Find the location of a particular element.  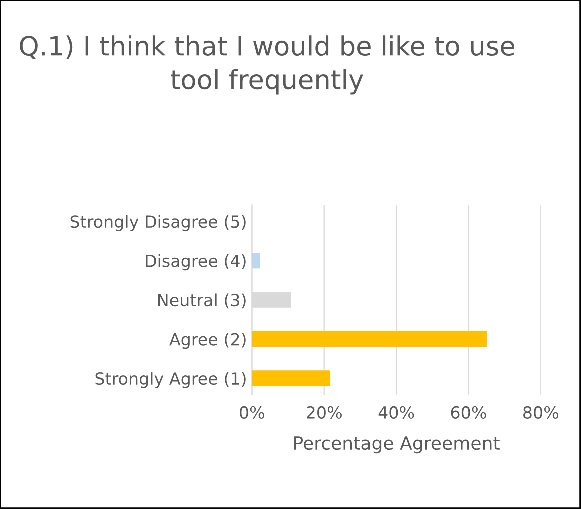

y-tick-label: Agree (2) is located at coordinates (208, 341).